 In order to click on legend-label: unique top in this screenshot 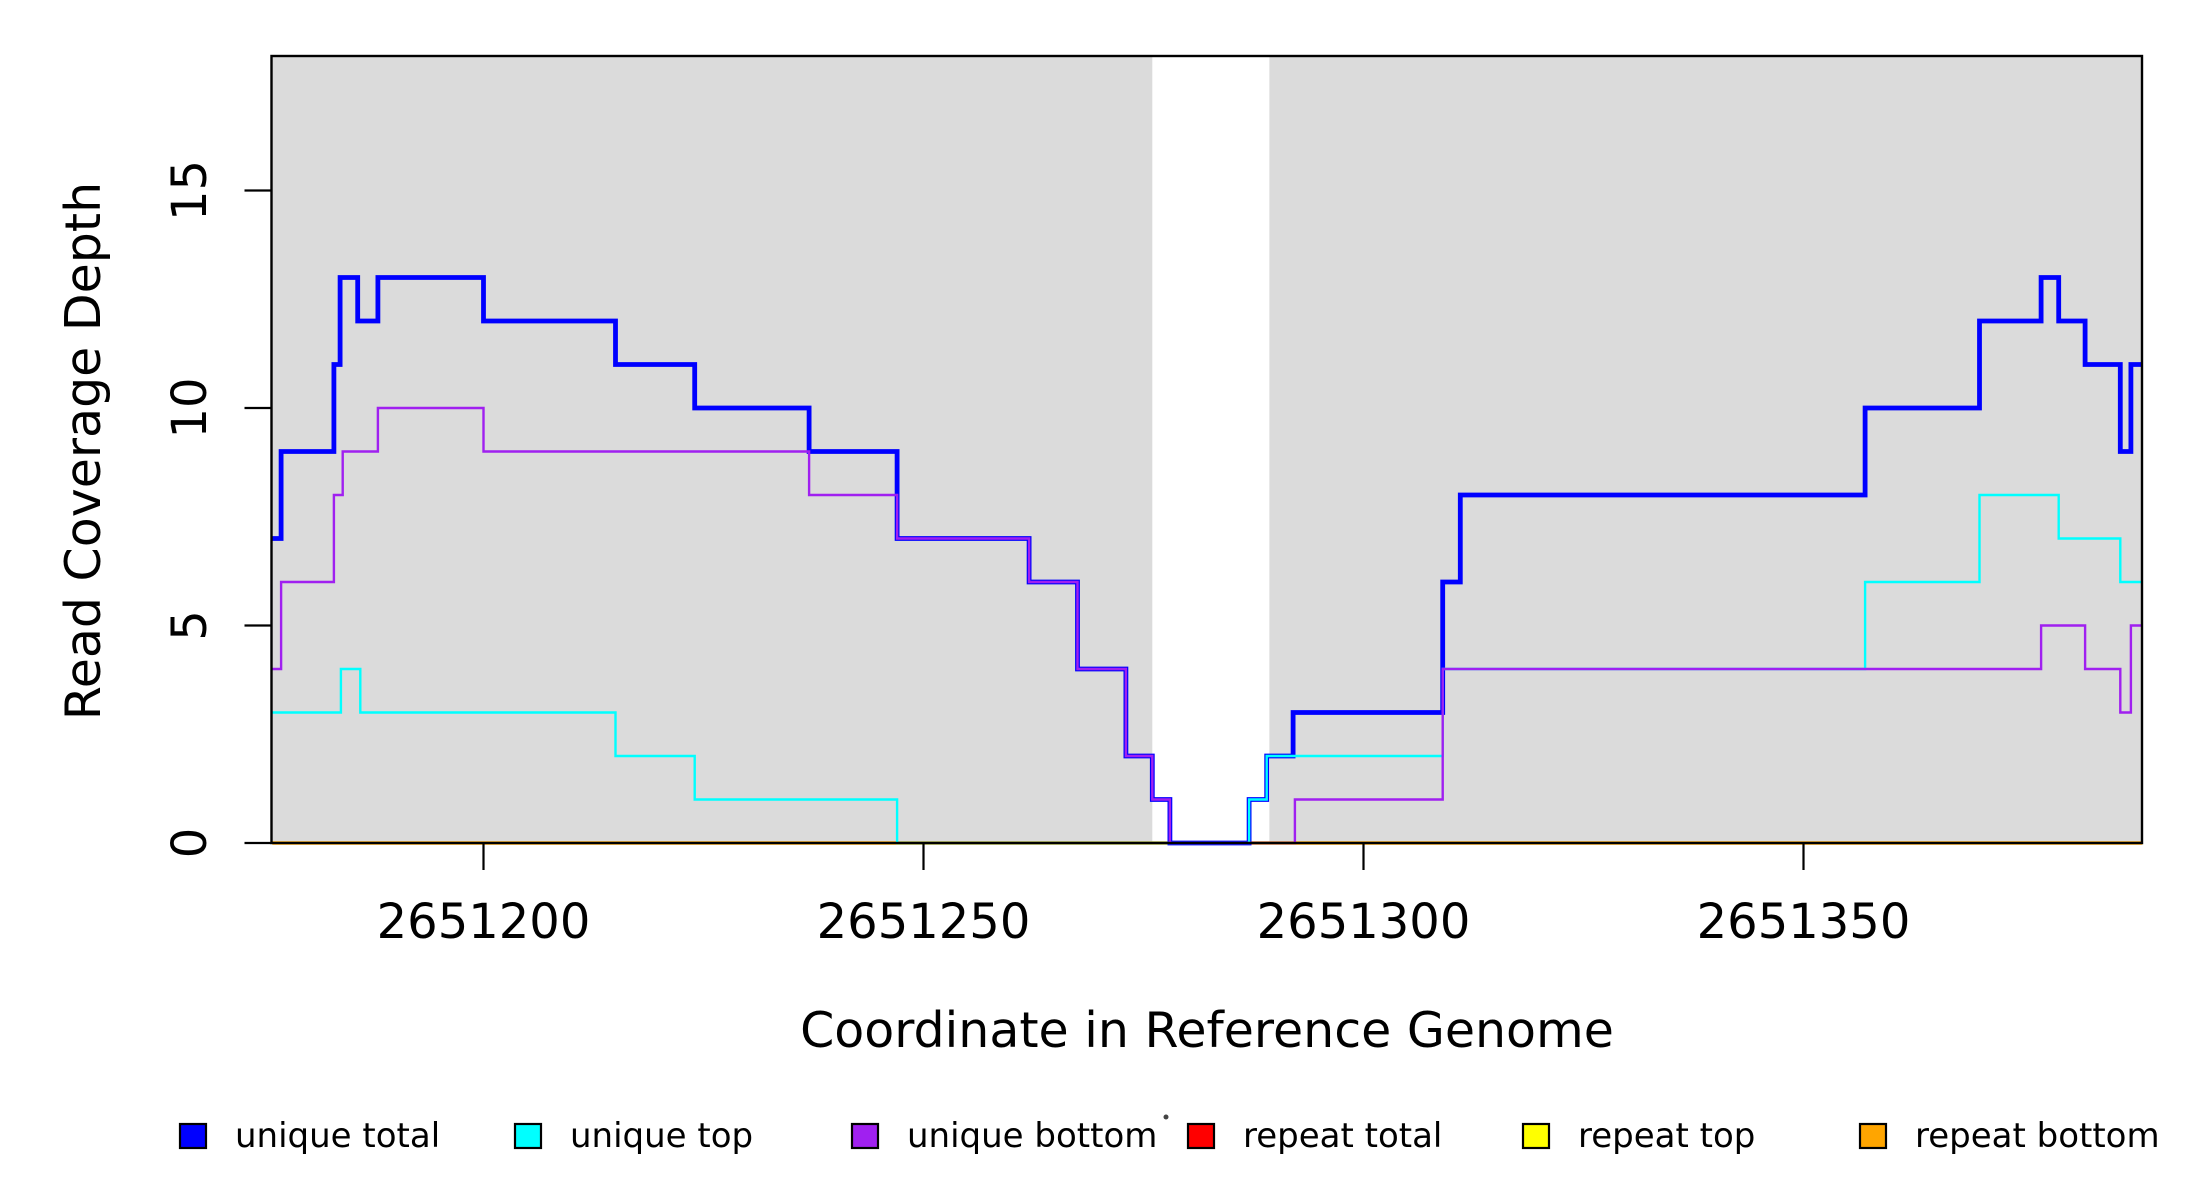, I will do `click(661, 1136)`.